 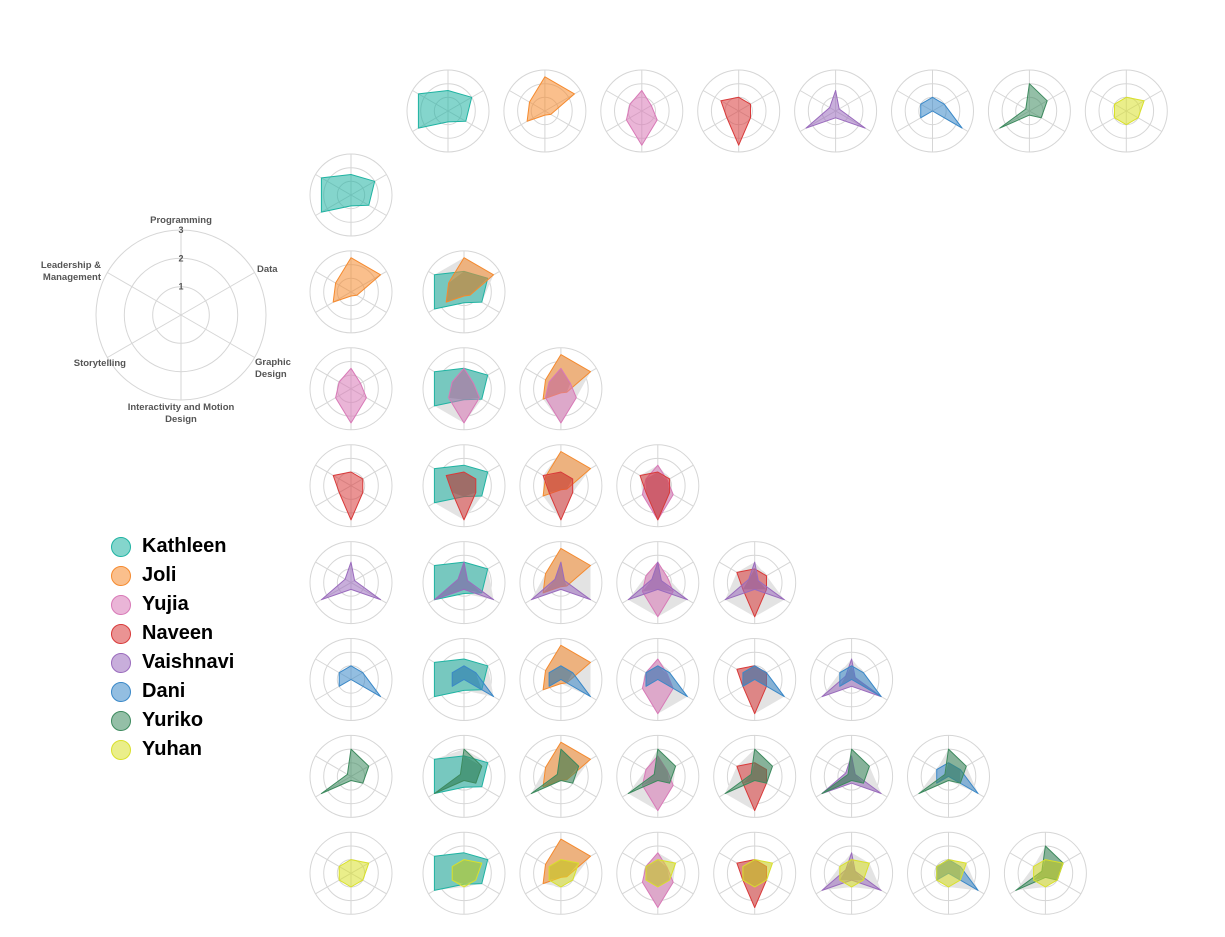 I want to click on radar-pair-vaishnavi-kathleen, so click(x=464, y=583).